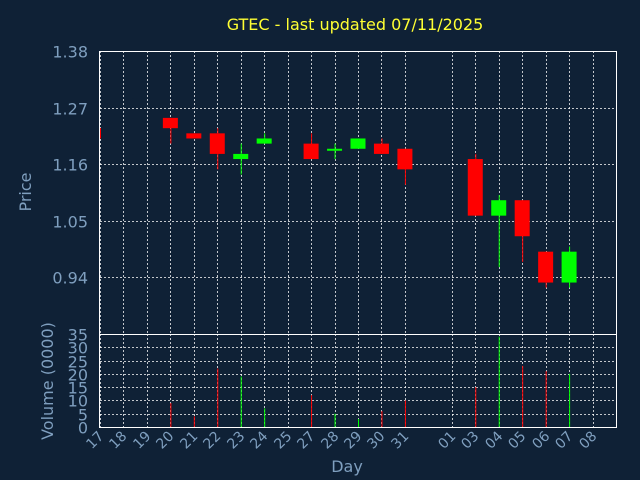 This screenshot has width=640, height=480. I want to click on x-tick-label: 31, so click(400, 441).